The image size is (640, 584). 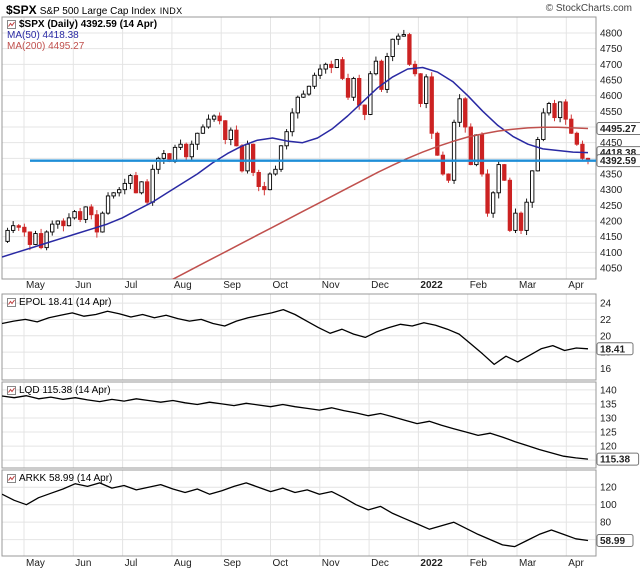 What do you see at coordinates (11, 24) in the screenshot?
I see `candlestick-icon` at bounding box center [11, 24].